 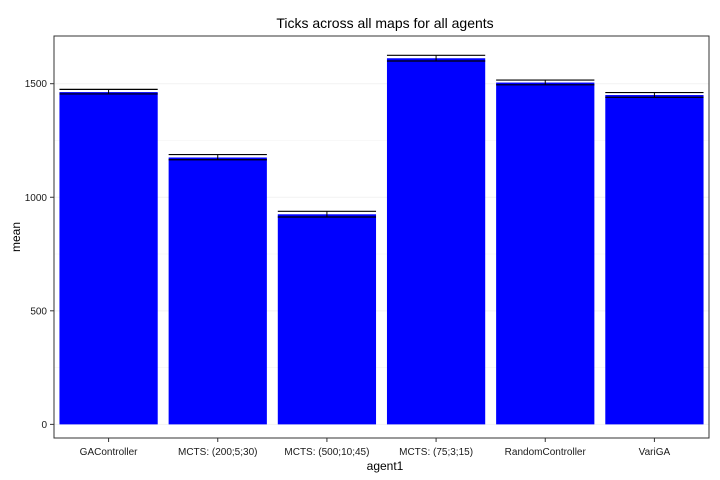 I want to click on x-tick-label: MCTS: (75;3;15), so click(x=436, y=452).